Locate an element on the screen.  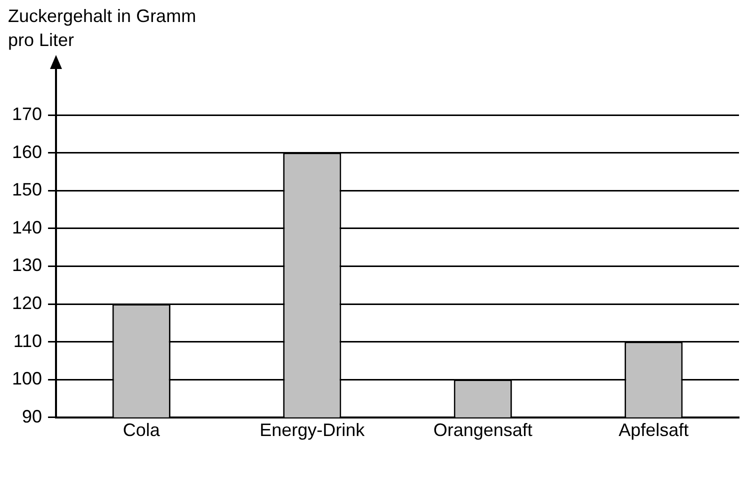
y-tick-label: 100 is located at coordinates (27, 378).